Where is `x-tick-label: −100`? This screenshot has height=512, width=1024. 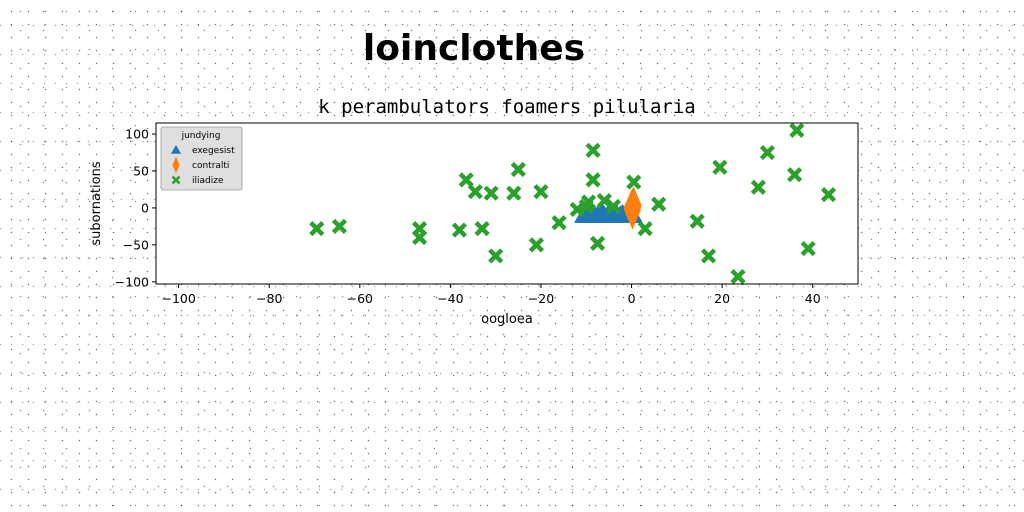
x-tick-label: −100 is located at coordinates (178, 298).